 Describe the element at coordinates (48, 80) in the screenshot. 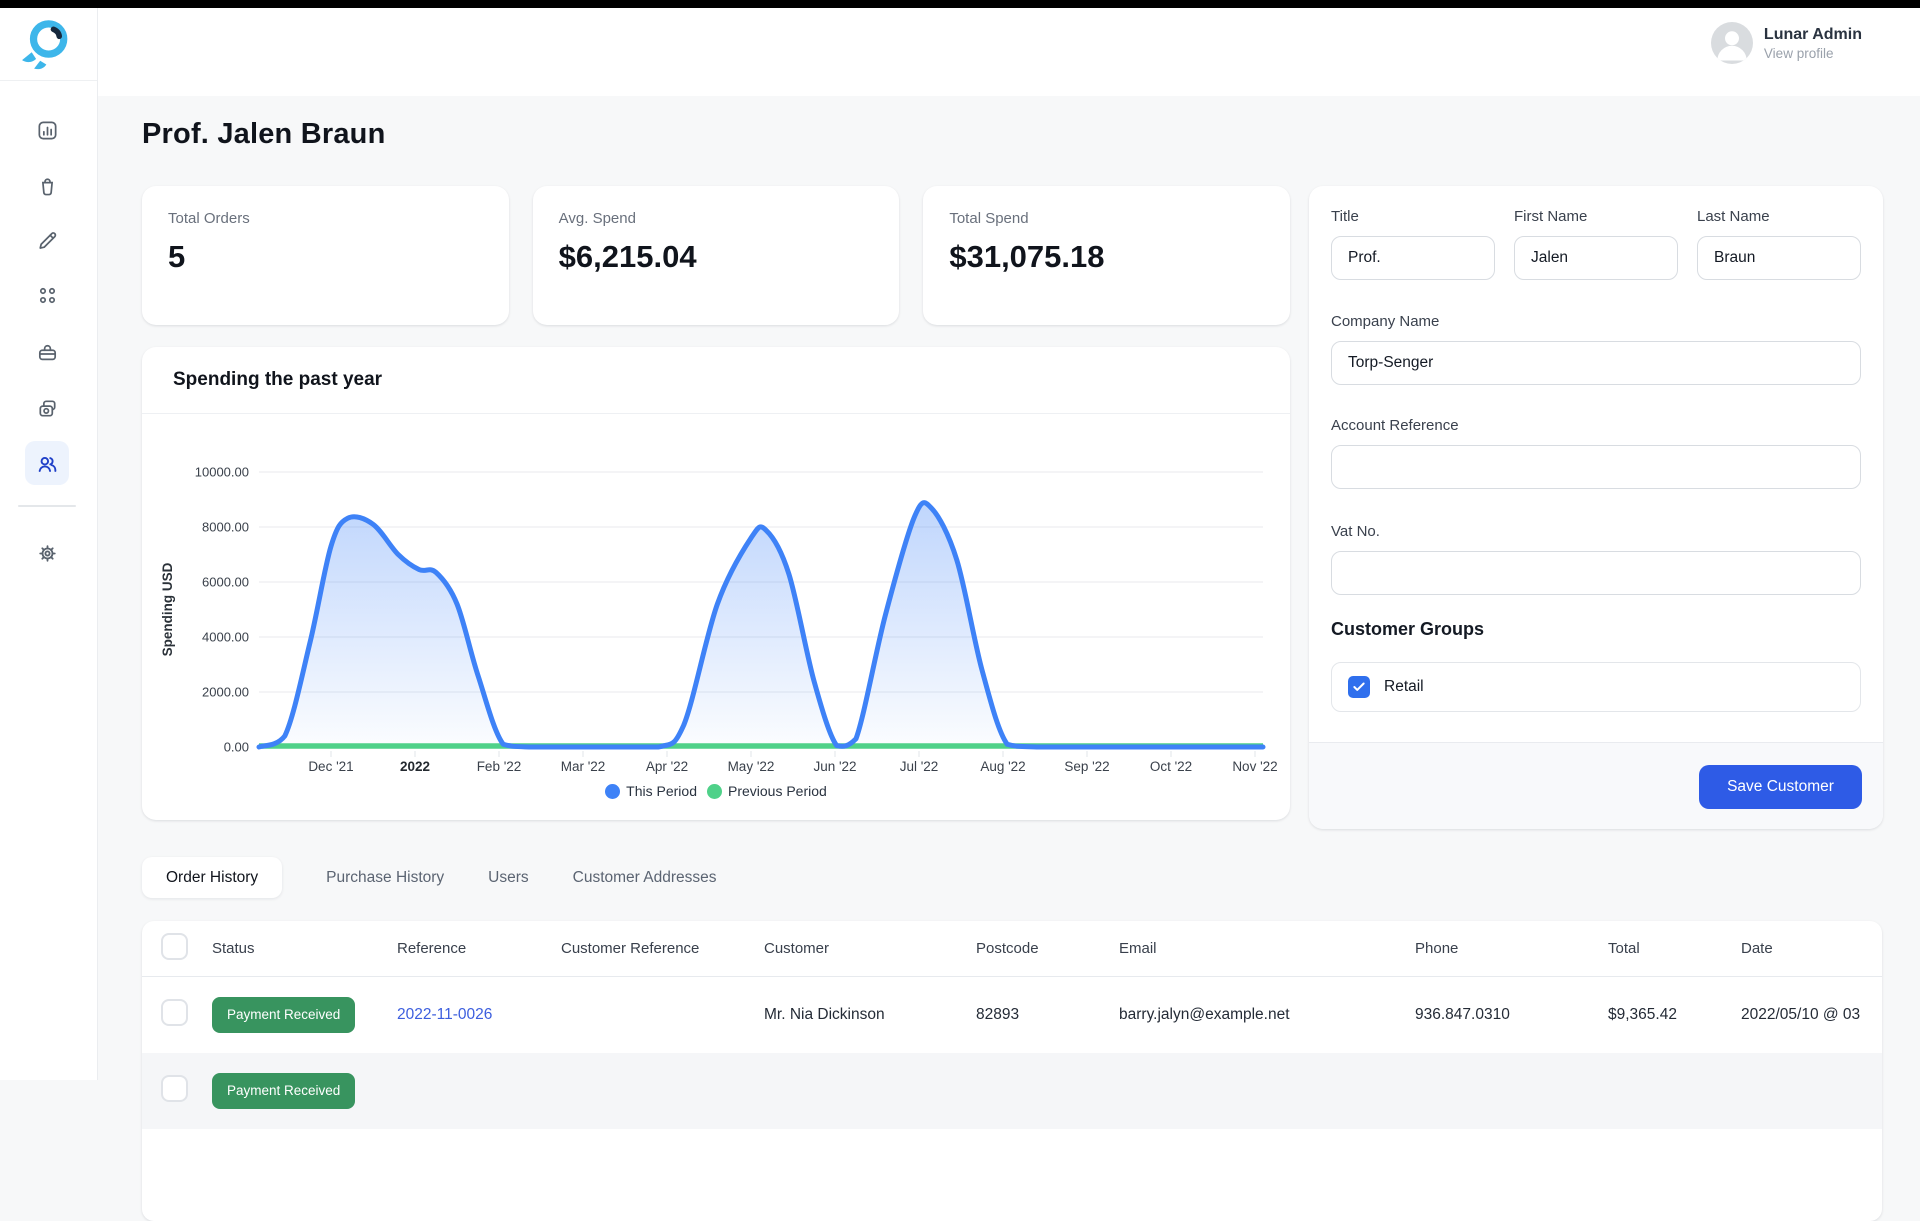

I see `sidebar-divider` at that location.